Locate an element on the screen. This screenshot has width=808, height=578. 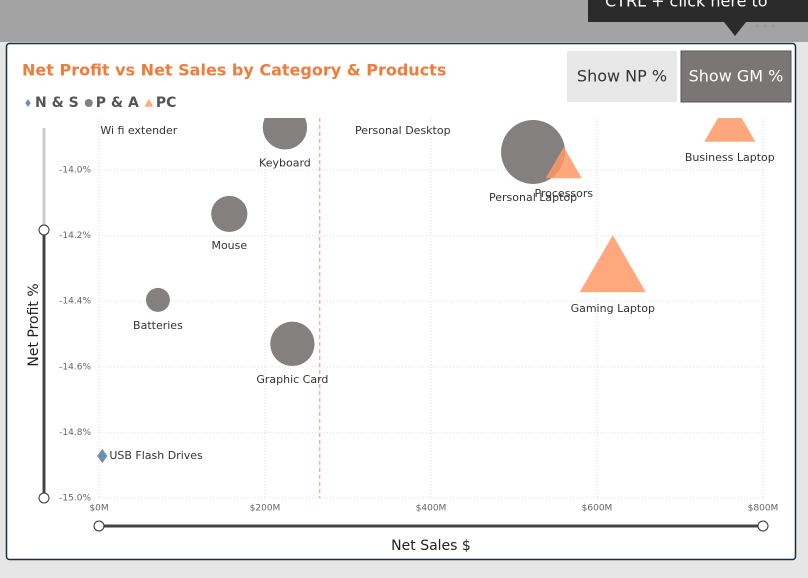
data-label: Business Laptop is located at coordinates (730, 157).